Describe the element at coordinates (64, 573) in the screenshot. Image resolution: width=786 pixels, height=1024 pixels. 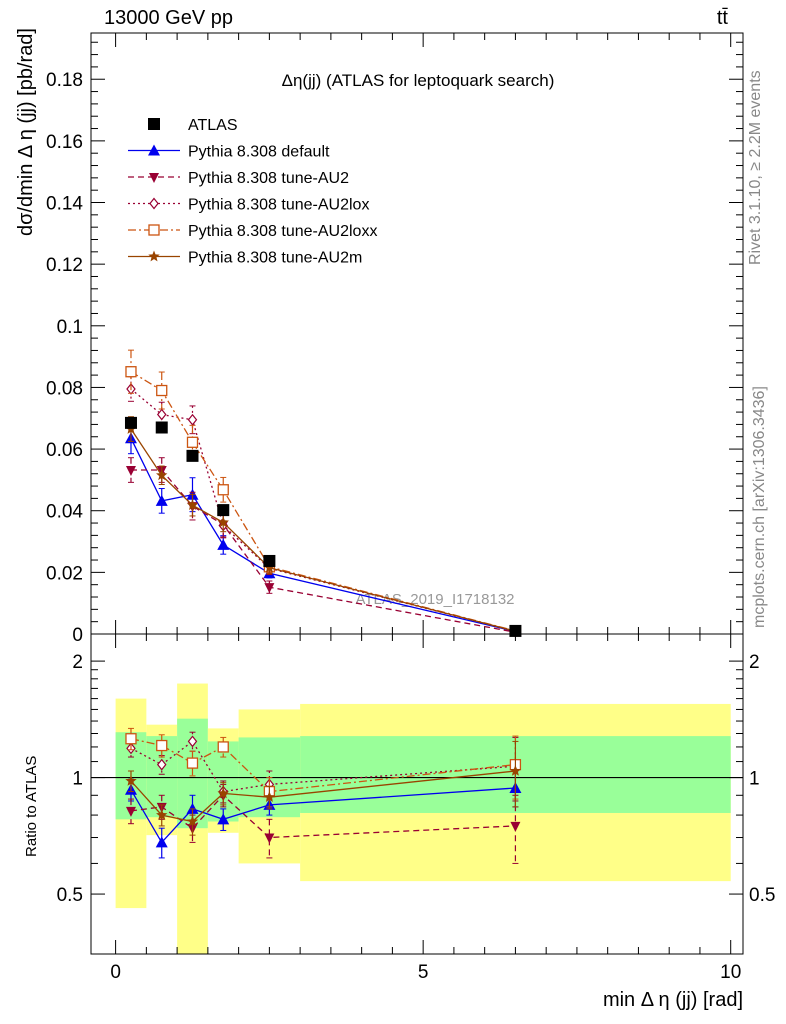
I see `y-tick-label: 0.02` at that location.